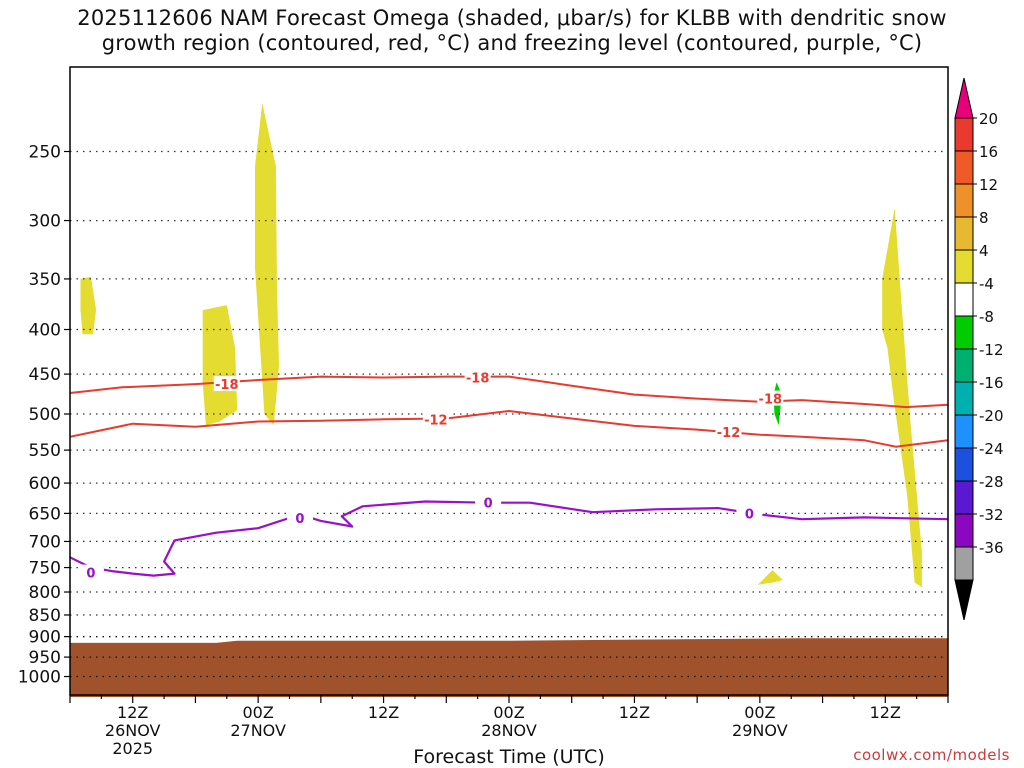 This screenshot has height=768, width=1024. What do you see at coordinates (45, 280) in the screenshot?
I see `y-tick-label-350: 350` at bounding box center [45, 280].